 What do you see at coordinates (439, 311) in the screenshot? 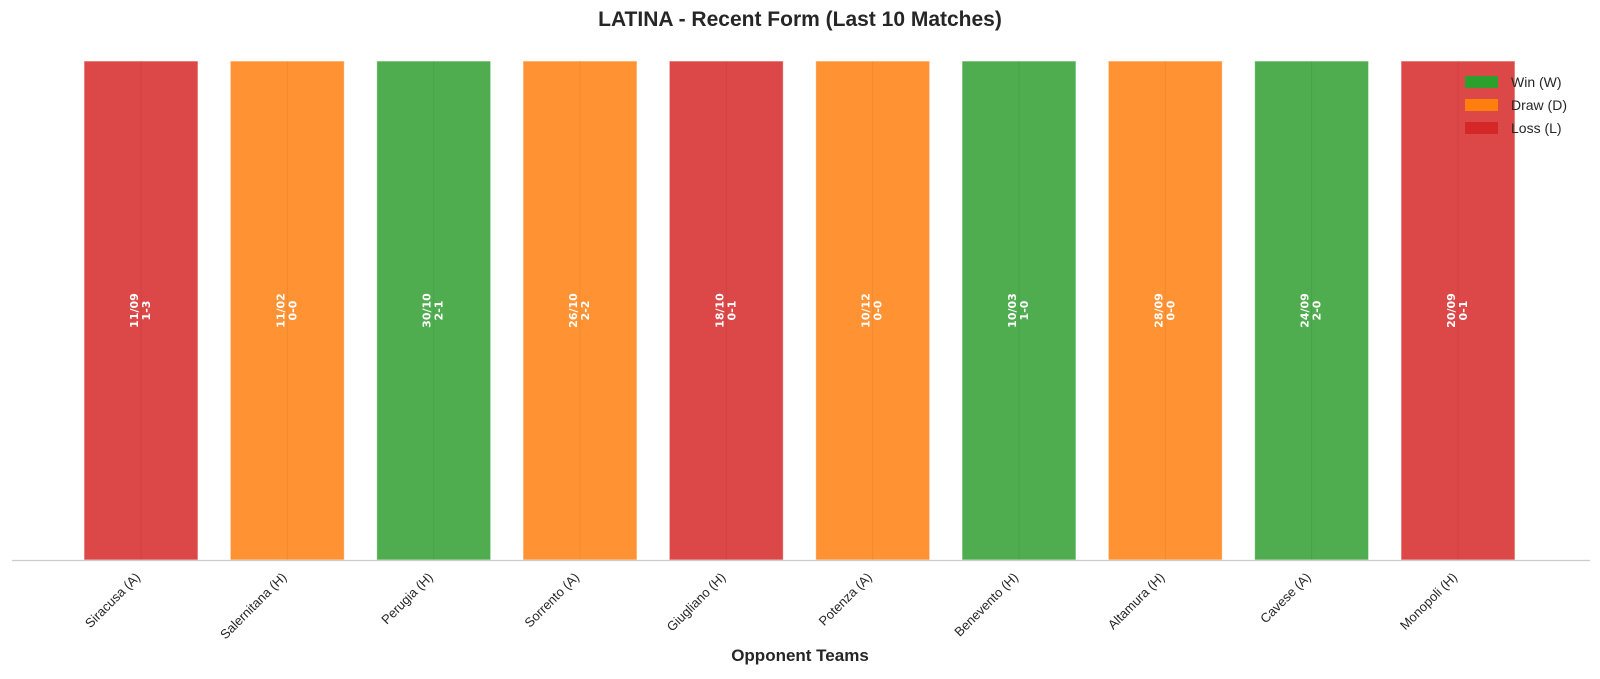
I see `bar-score-label: 2-1` at bounding box center [439, 311].